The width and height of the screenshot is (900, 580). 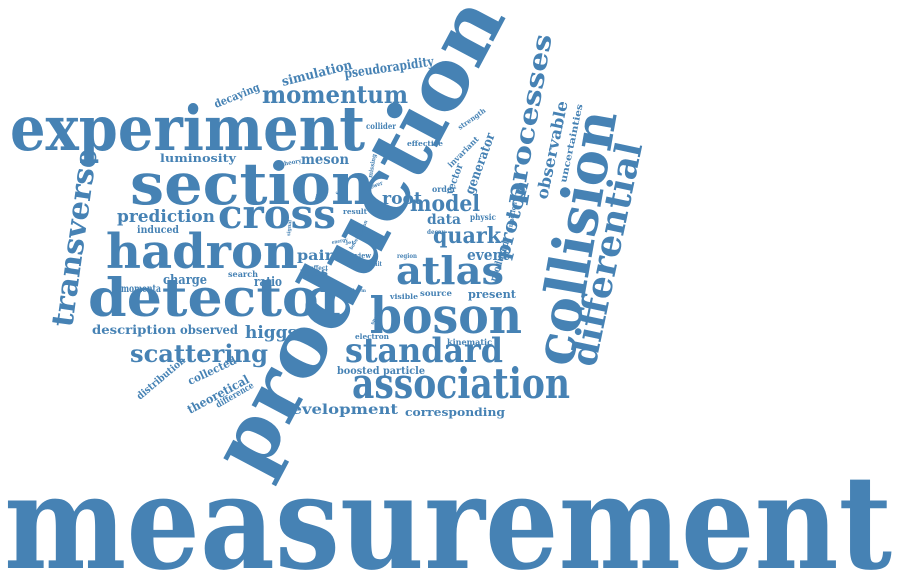 I want to click on word-region: region, so click(x=407, y=256).